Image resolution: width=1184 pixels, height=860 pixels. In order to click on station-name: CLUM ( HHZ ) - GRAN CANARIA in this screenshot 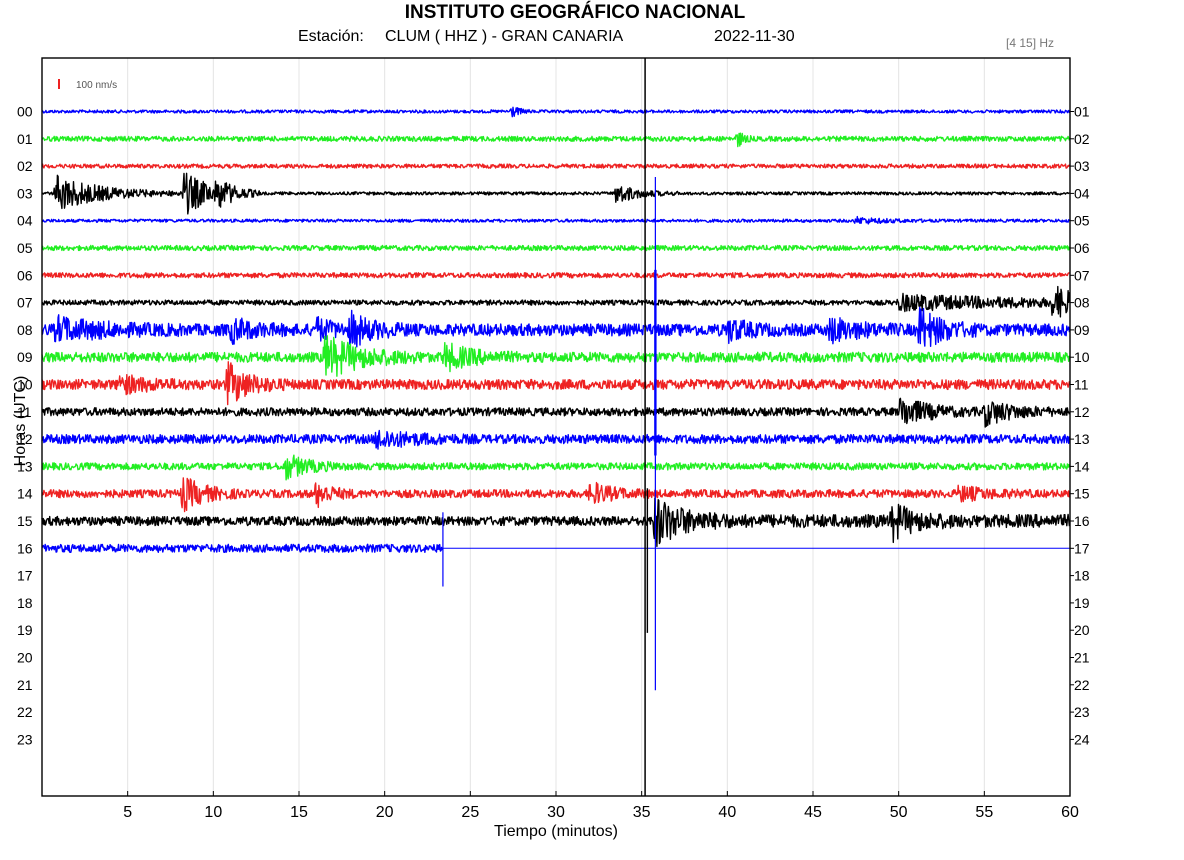, I will do `click(504, 36)`.